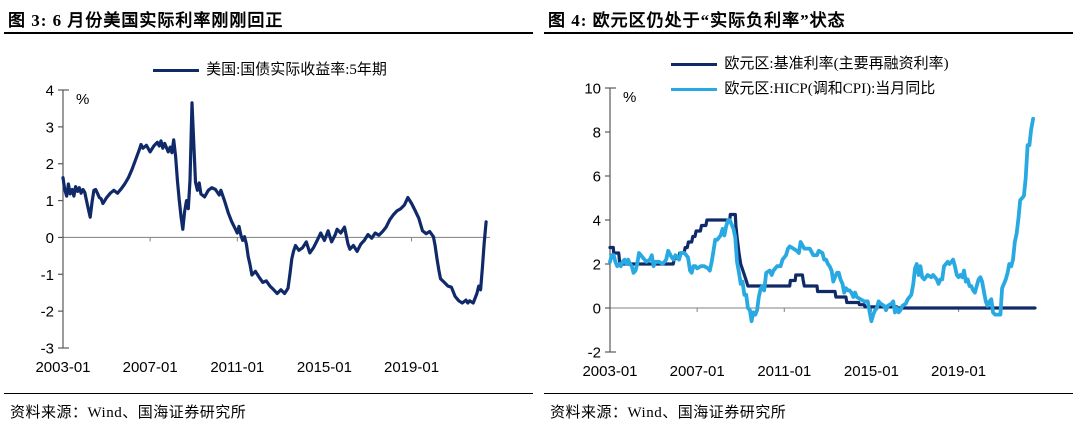 The width and height of the screenshot is (1080, 430). I want to click on figure-3-source: 资料来源：Wind、国海证券研究所, so click(128, 413).